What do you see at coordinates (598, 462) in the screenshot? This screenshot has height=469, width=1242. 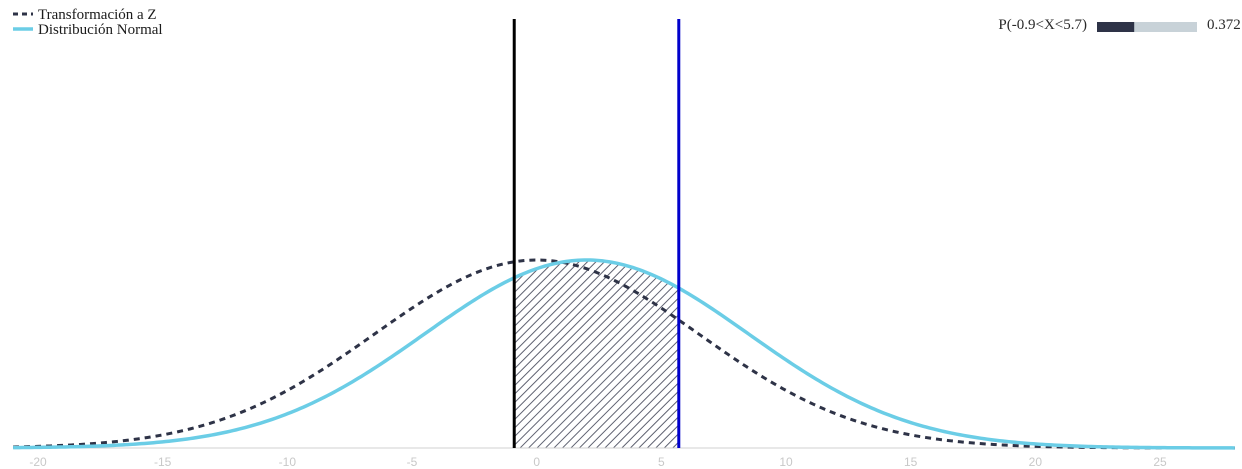 I see `x-axis-ticks: -20 -15 -10 -5 0 5 10 15 20 25` at bounding box center [598, 462].